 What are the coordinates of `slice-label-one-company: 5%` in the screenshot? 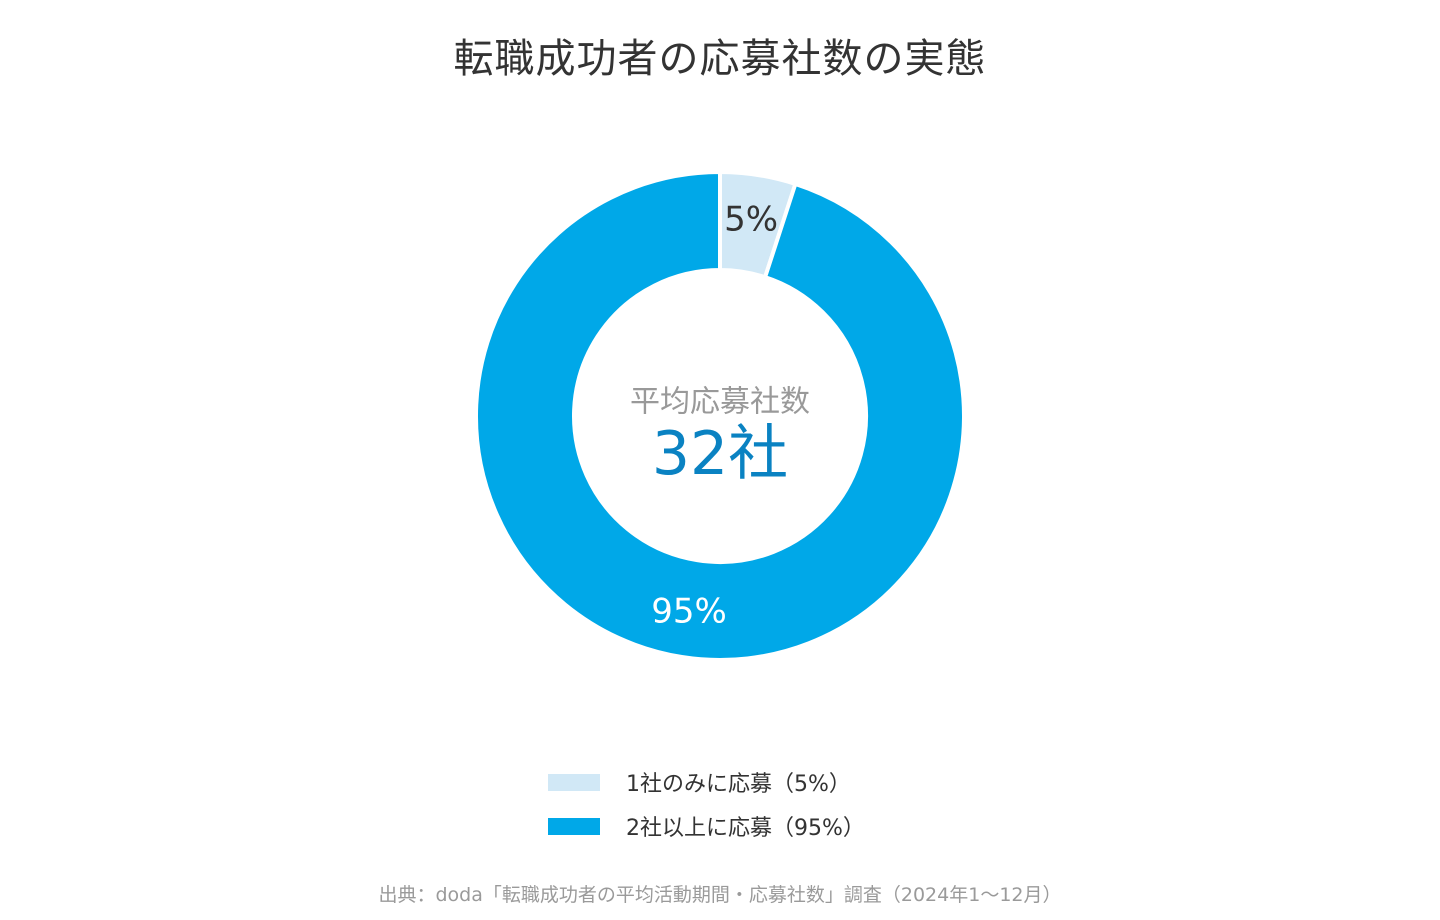 It's located at (751, 219).